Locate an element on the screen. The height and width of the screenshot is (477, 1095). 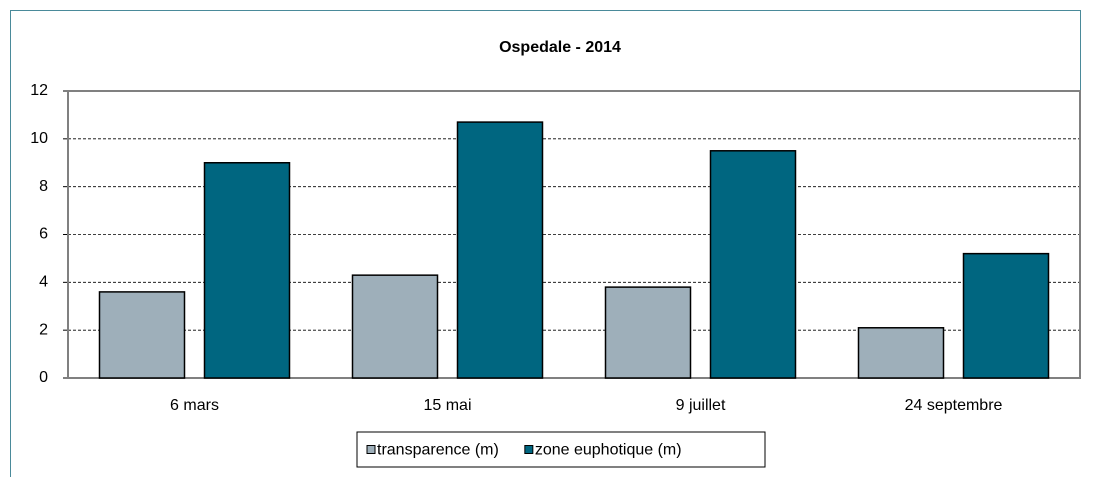
legend-box is located at coordinates (561, 449).